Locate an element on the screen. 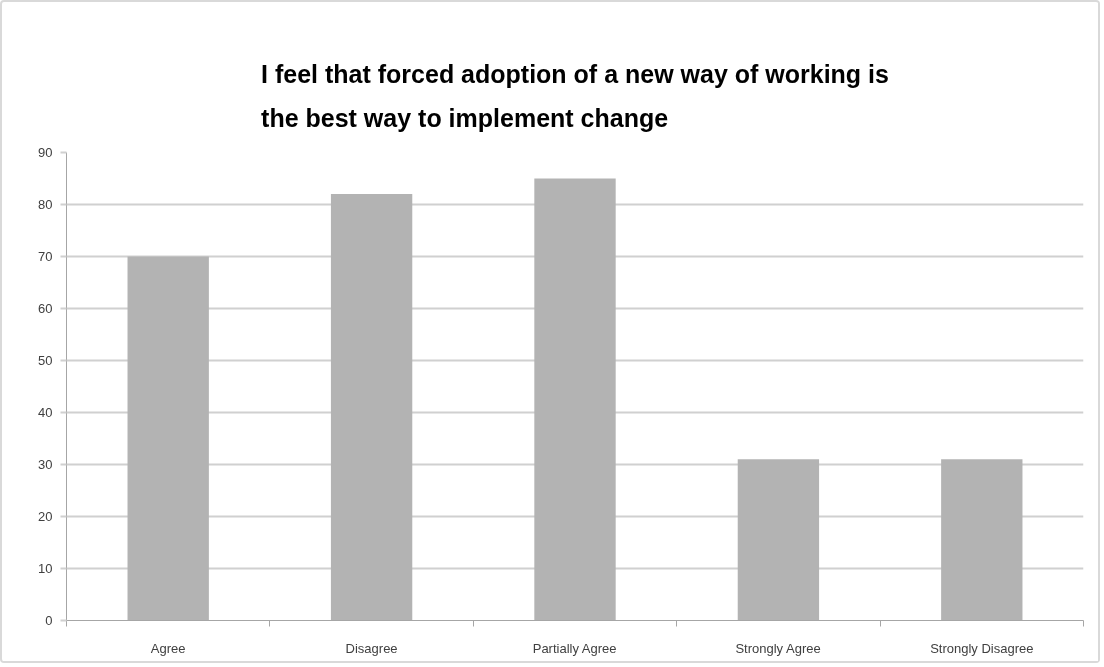 Image resolution: width=1104 pixels, height=667 pixels. y-tick-label: 80 is located at coordinates (45, 204).